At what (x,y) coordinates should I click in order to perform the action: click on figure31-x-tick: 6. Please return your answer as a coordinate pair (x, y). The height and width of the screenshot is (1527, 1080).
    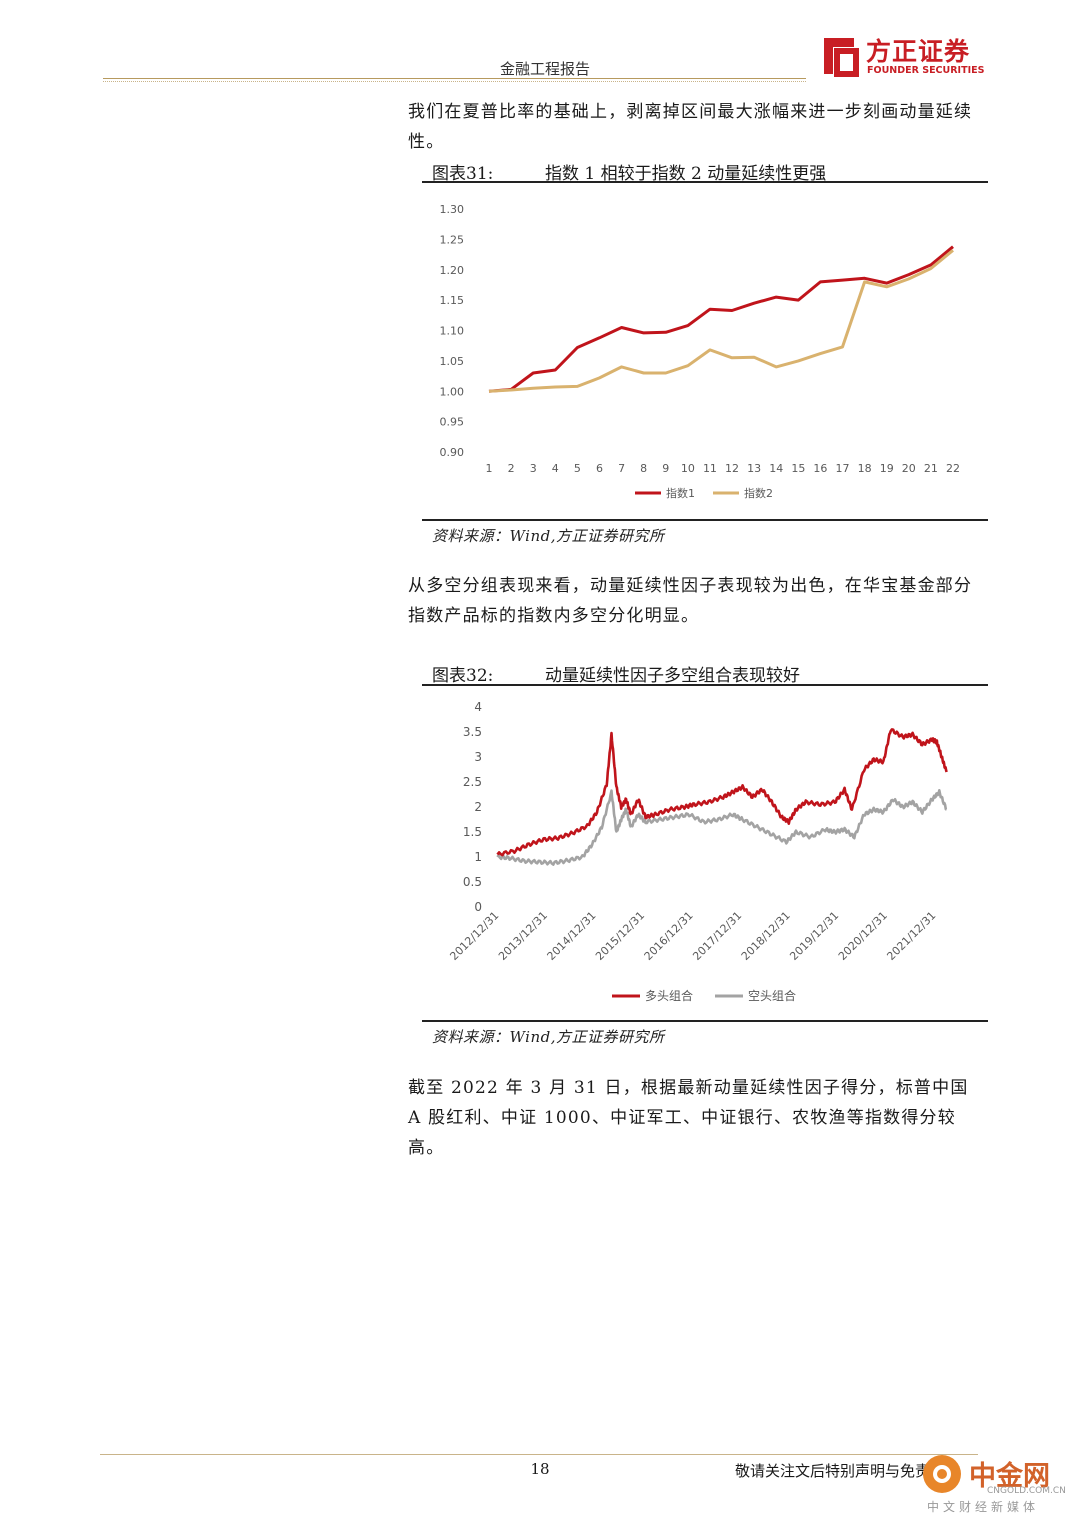
    Looking at the image, I should click on (599, 468).